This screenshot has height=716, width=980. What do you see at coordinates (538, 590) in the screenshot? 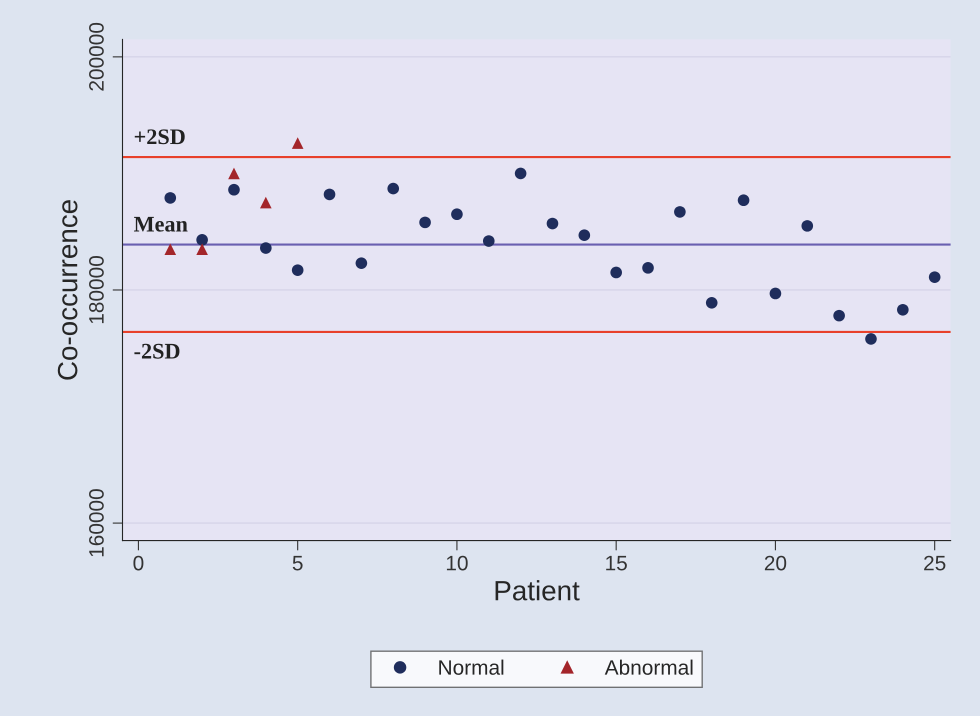
I see `x-axis-title: Patient` at bounding box center [538, 590].